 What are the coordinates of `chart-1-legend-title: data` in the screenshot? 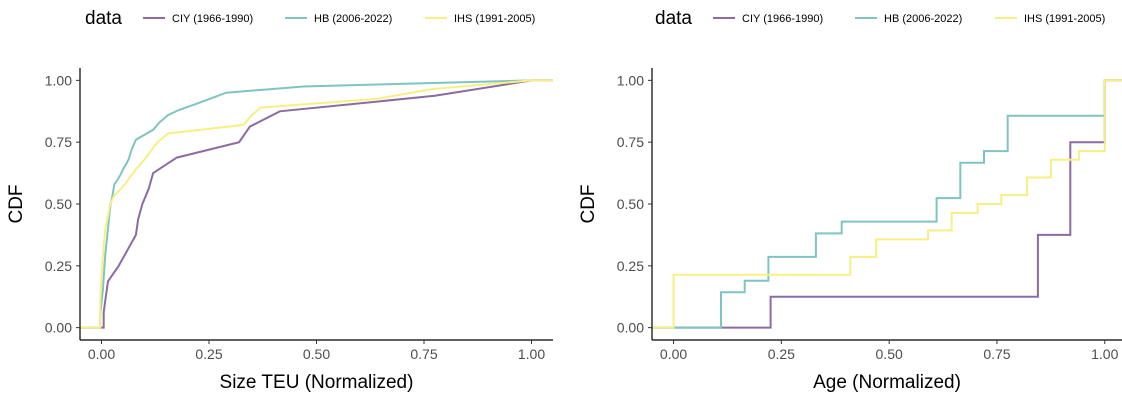 It's located at (103, 18).